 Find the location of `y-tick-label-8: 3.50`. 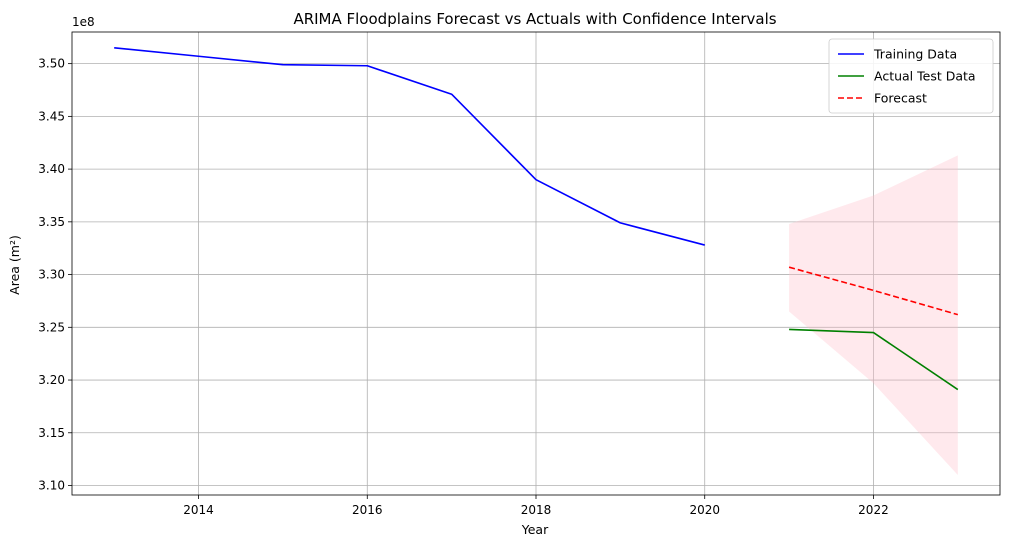

y-tick-label-8: 3.50 is located at coordinates (51, 64).